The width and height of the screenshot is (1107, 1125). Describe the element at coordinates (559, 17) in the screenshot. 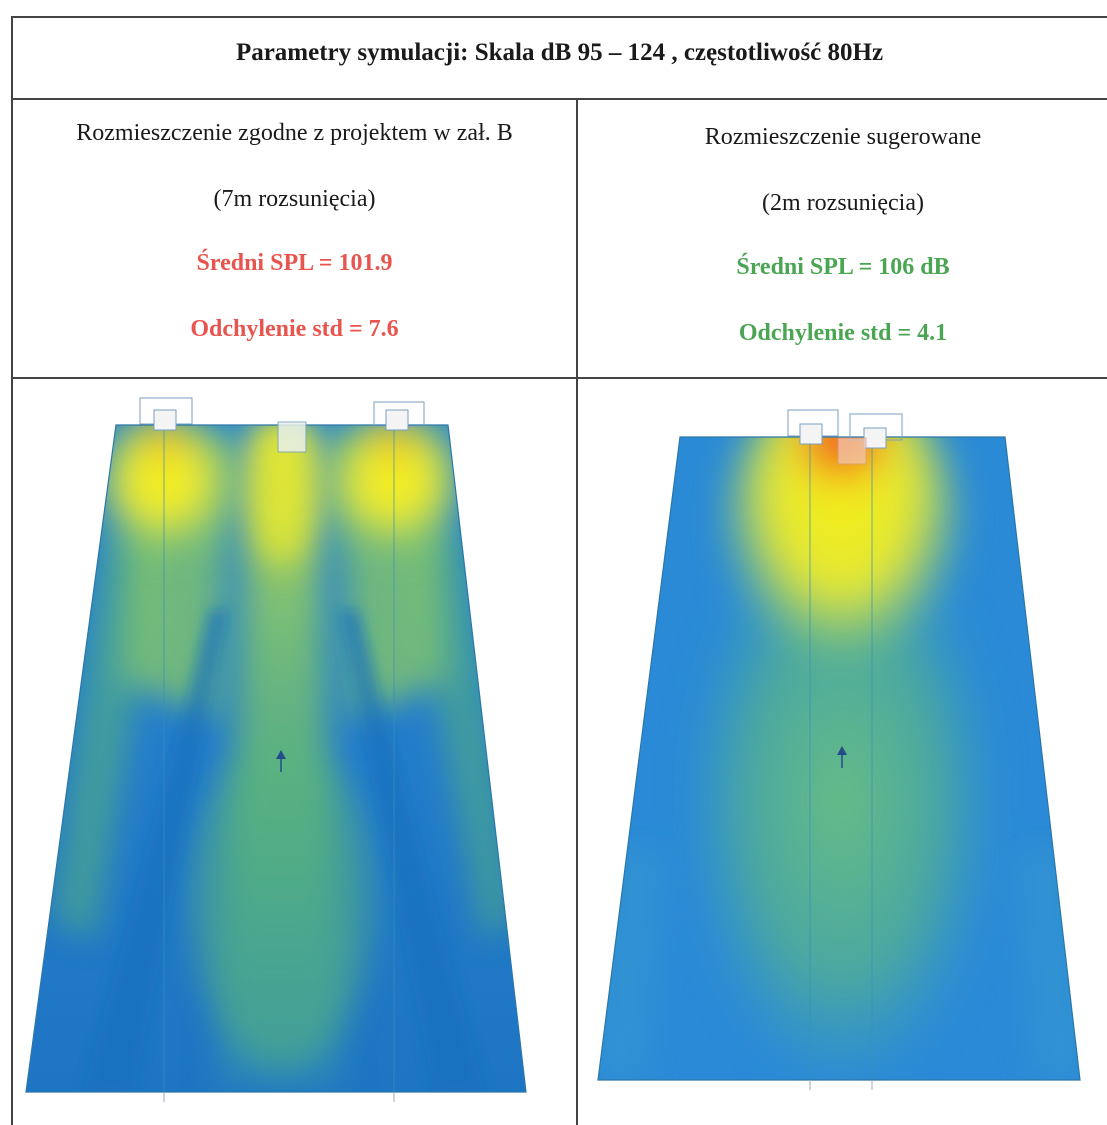

I see `table-border-top` at that location.